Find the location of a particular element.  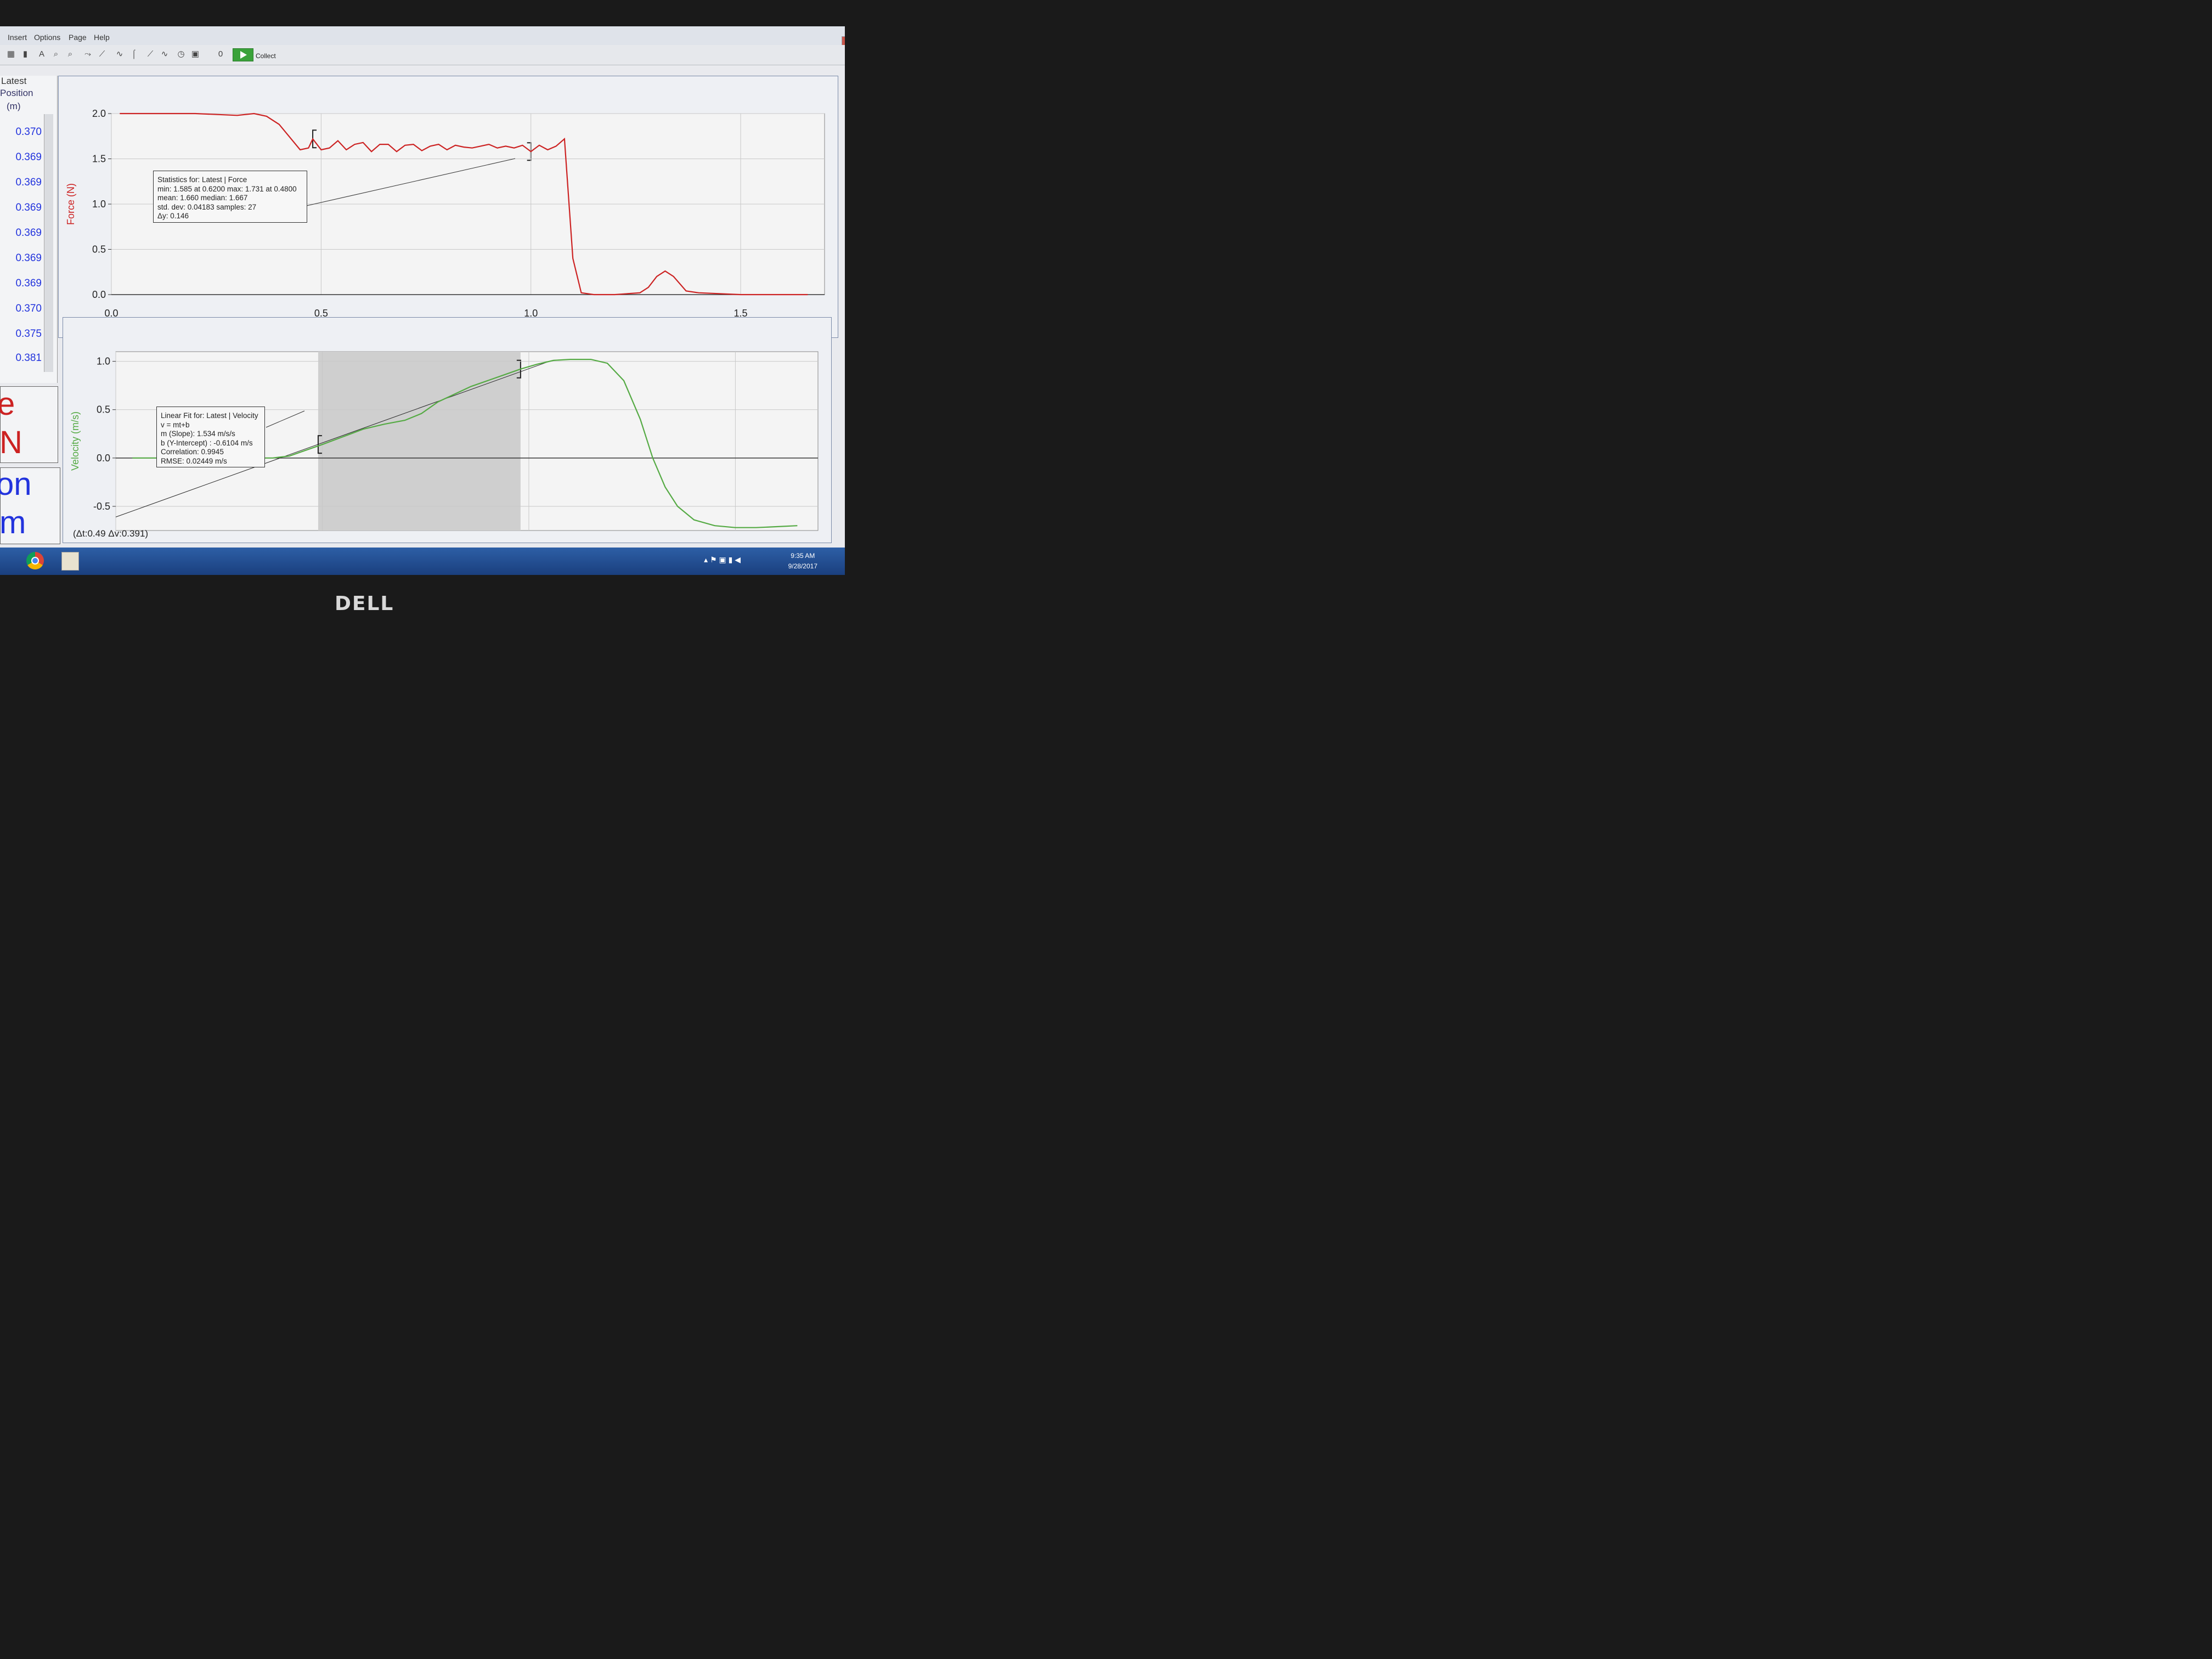

tray-icons: ▴ ⚑ ▣ ▮ ◀ is located at coordinates (723, 559).